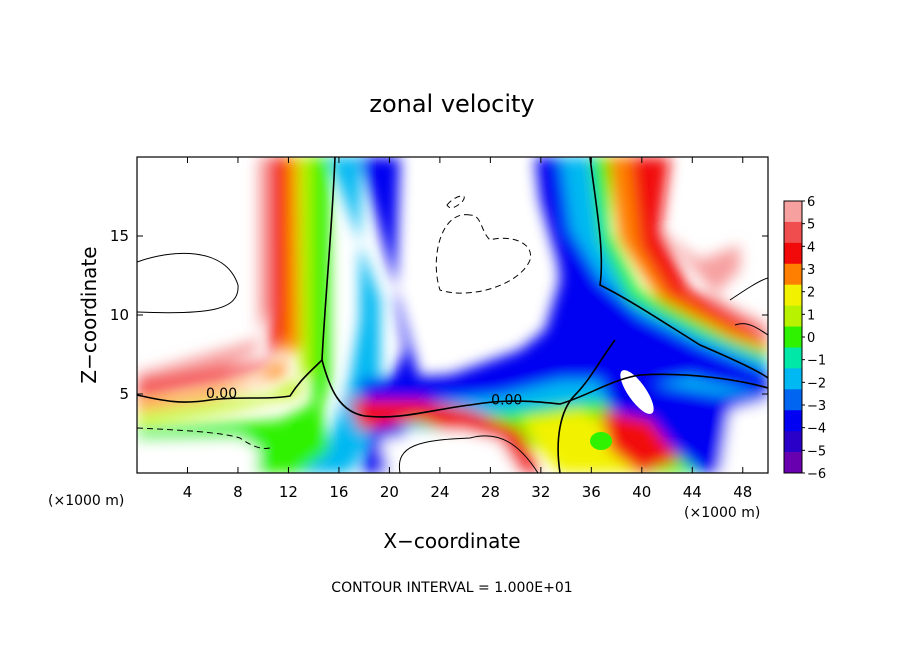 The height and width of the screenshot is (654, 904). Describe the element at coordinates (188, 283) in the screenshot. I see `contour-thin-left` at that location.